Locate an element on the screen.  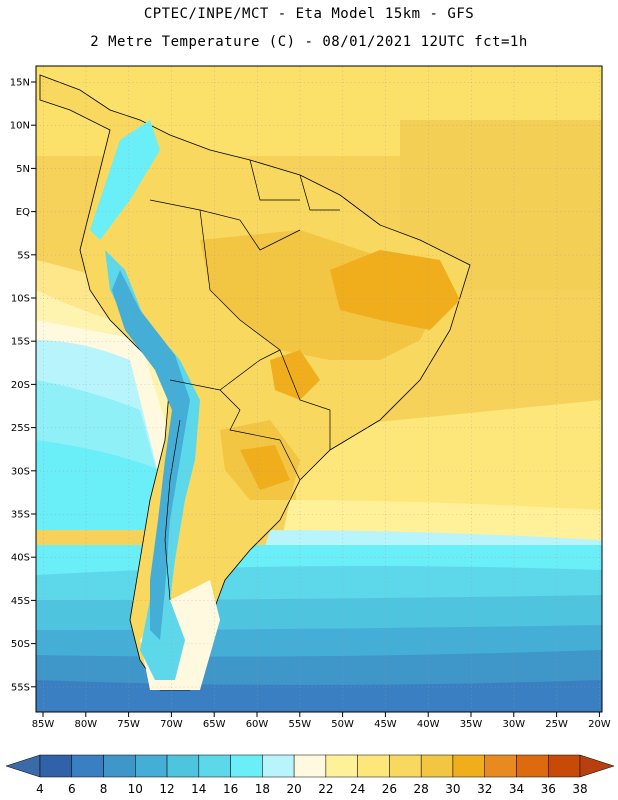
colorbar-label: 6 is located at coordinates (72, 789).